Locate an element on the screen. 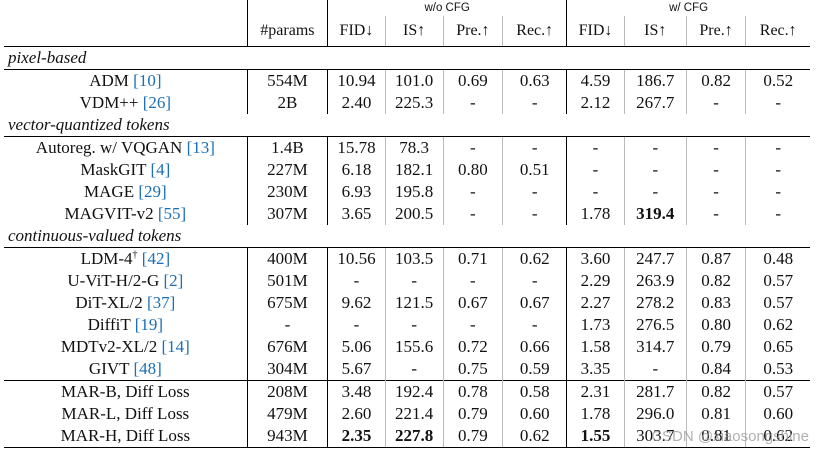 The height and width of the screenshot is (454, 817). metric-cell: 0.83 is located at coordinates (716, 303).